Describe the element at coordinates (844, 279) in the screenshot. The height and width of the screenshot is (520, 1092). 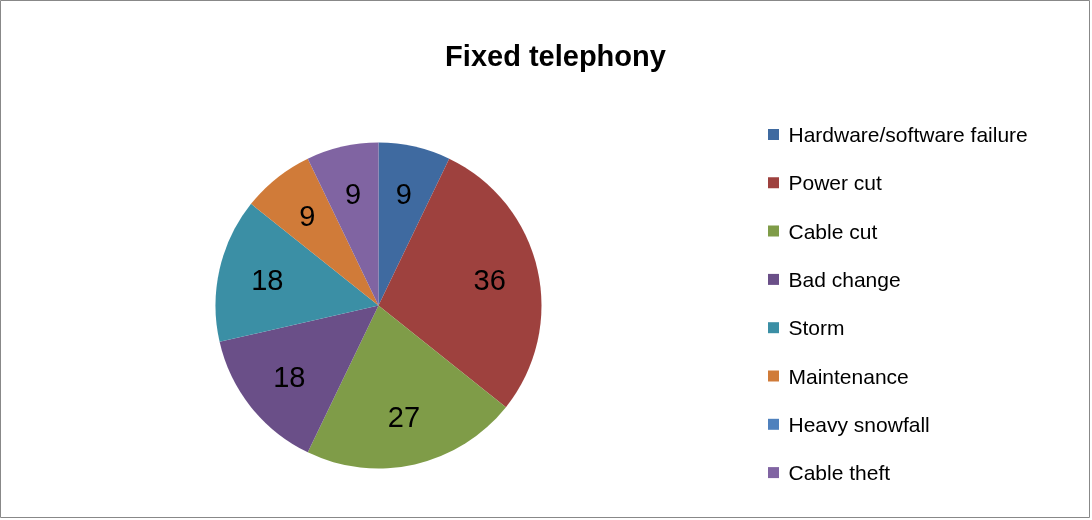
I see `legend-label: Bad change` at that location.